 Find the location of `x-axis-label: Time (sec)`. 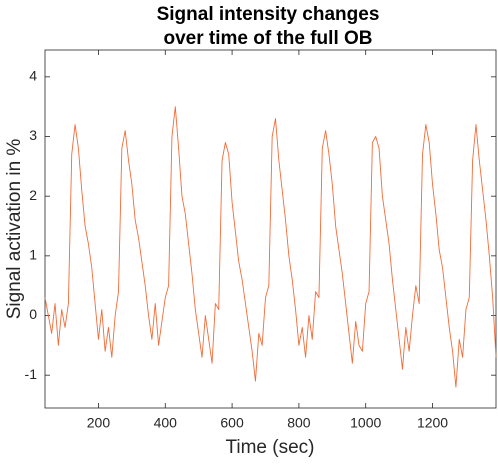

x-axis-label: Time (sec) is located at coordinates (269, 447).